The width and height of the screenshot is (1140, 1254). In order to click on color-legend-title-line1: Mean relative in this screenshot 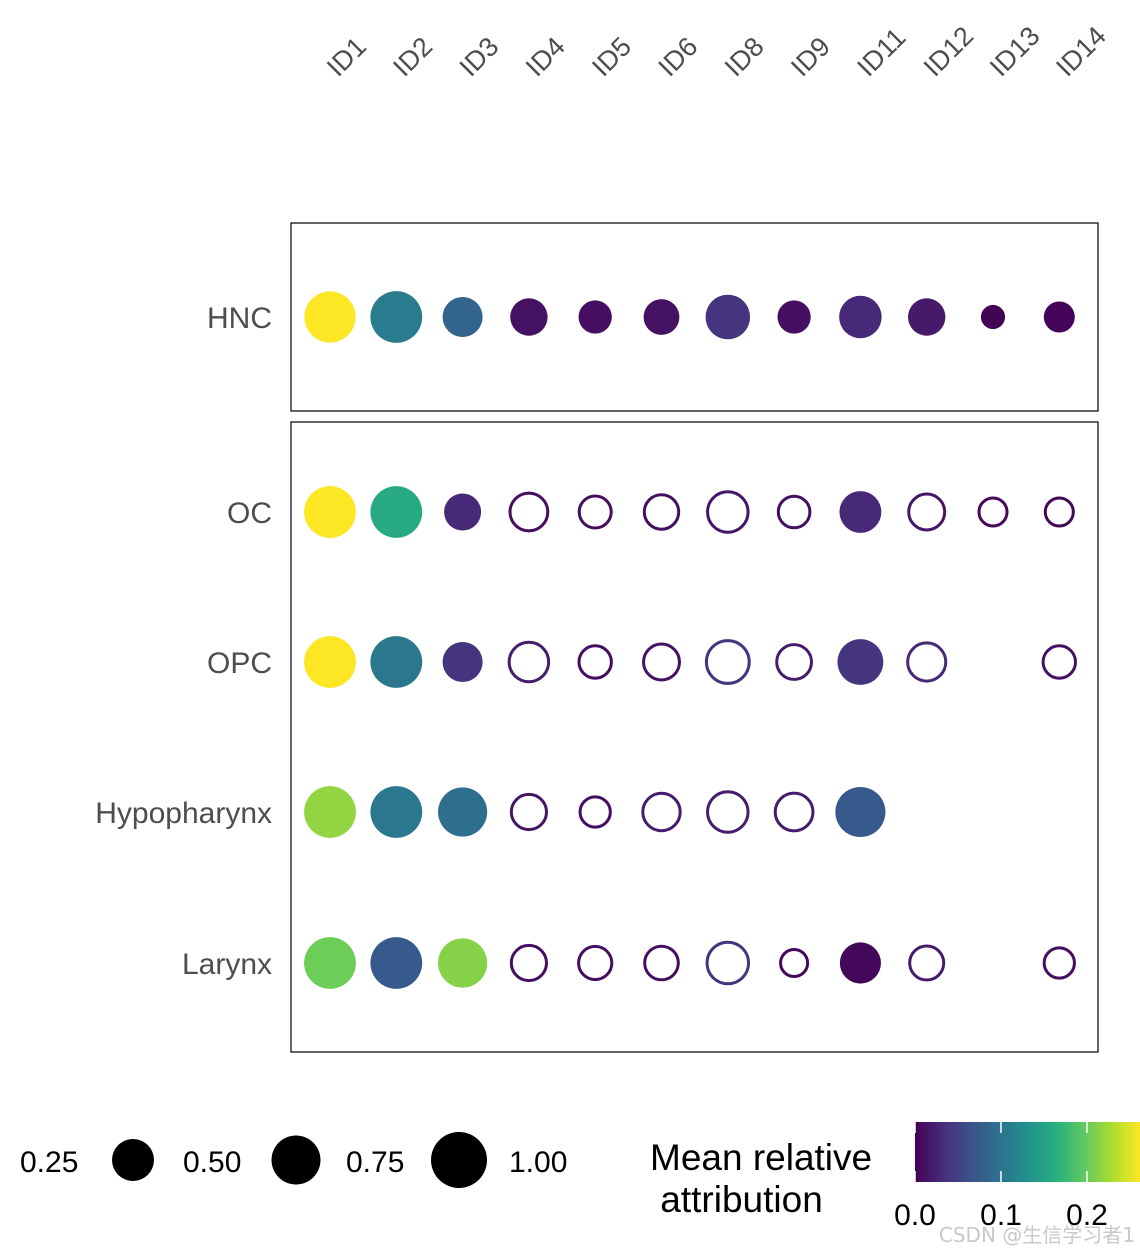, I will do `click(761, 1157)`.